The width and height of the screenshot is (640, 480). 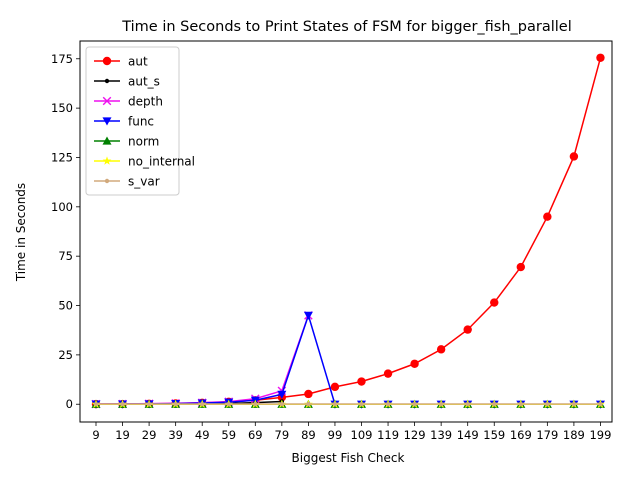 What do you see at coordinates (21, 232) in the screenshot?
I see `y-axis-label: Time in Seconds` at bounding box center [21, 232].